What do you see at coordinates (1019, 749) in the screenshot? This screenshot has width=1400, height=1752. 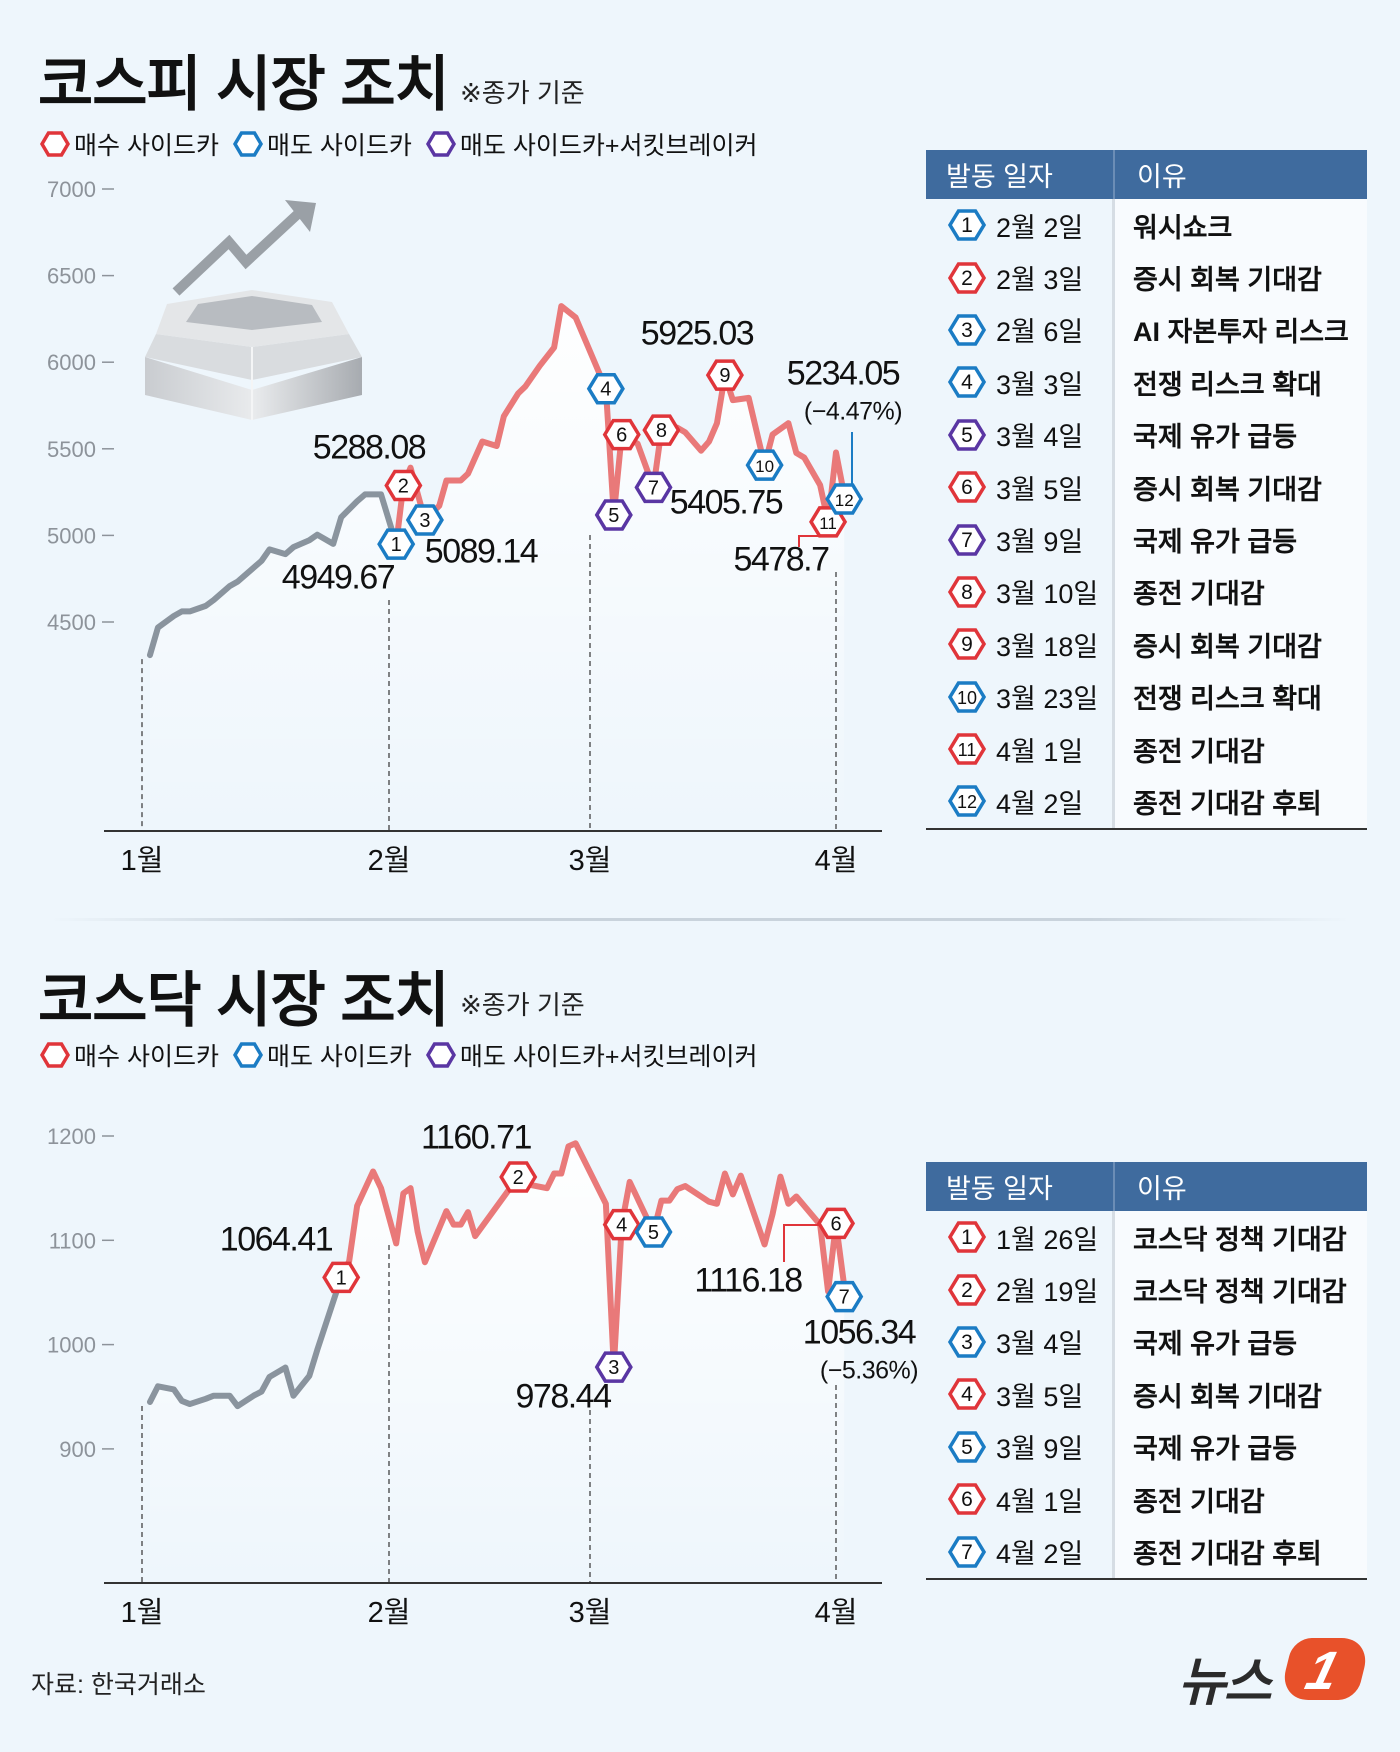 I see `cell-date: 11 4월 1일` at bounding box center [1019, 749].